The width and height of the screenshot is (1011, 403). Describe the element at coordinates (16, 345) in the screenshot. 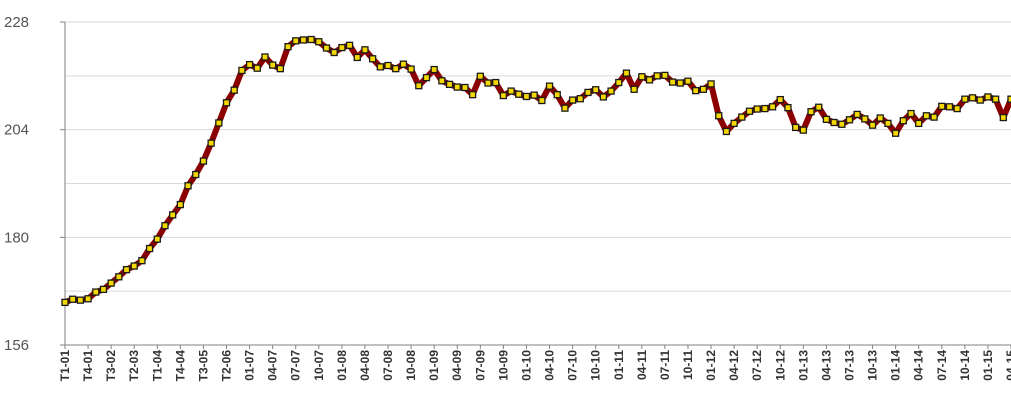

I see `y-tick-label: 156` at that location.